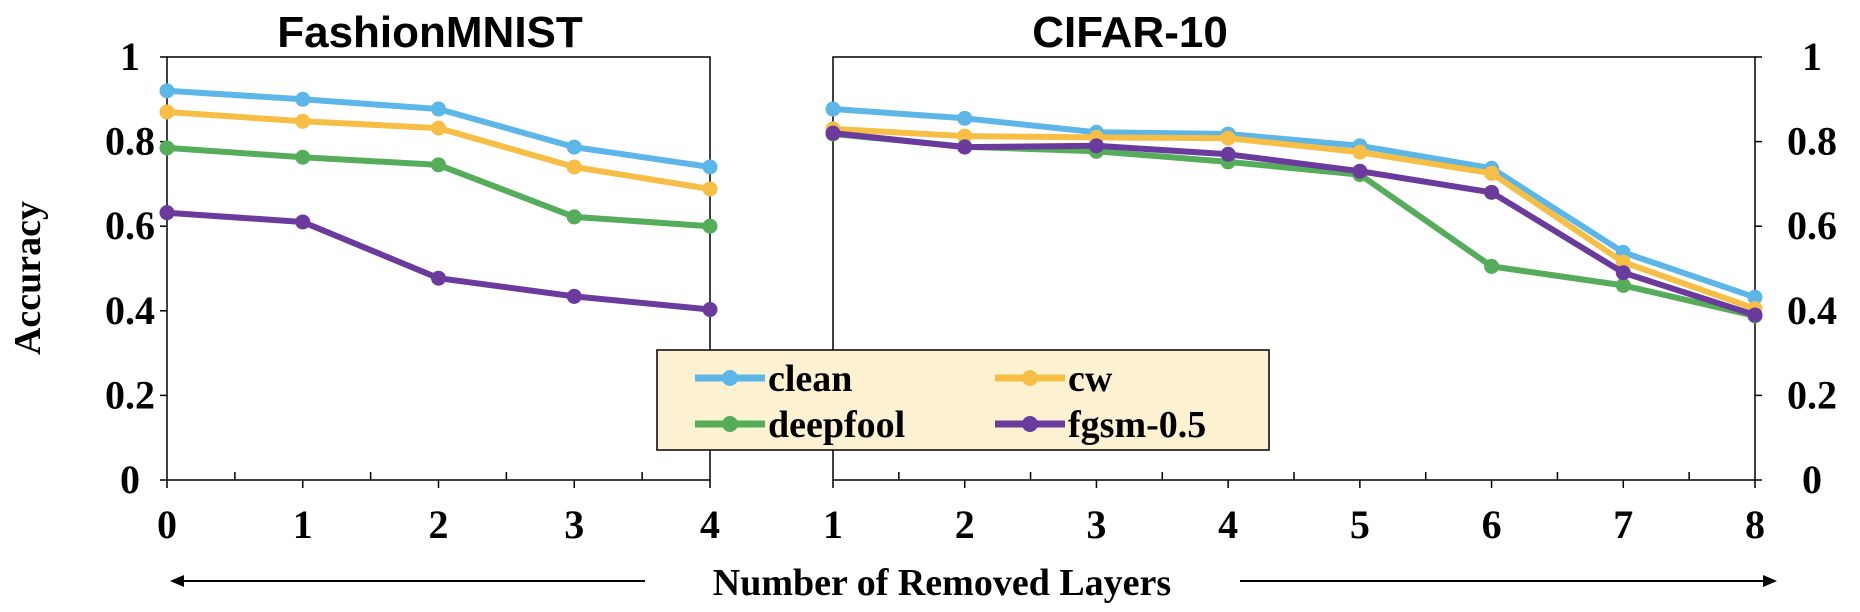  What do you see at coordinates (1360, 524) in the screenshot?
I see `cifar10-xtick-label: 5` at bounding box center [1360, 524].